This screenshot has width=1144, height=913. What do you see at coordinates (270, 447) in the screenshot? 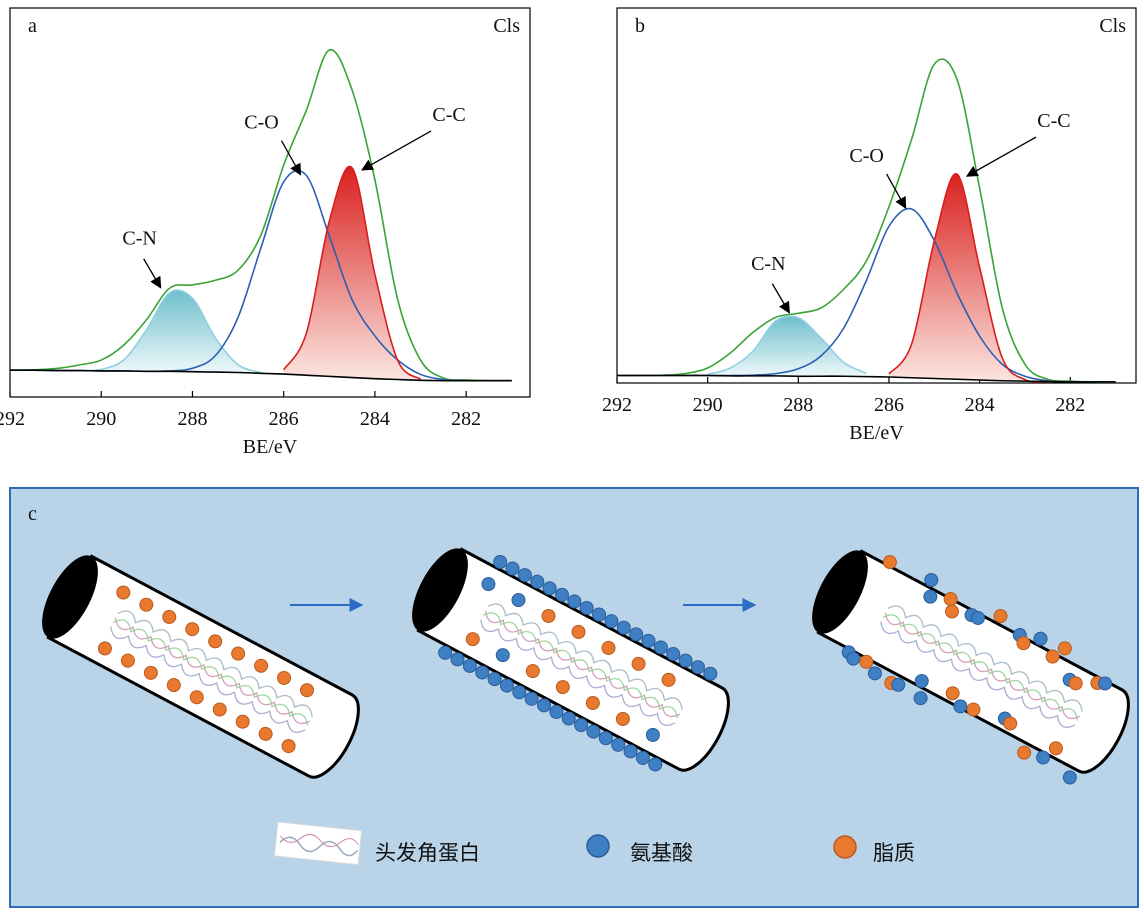
I see `x-axis-label: BE/eV` at bounding box center [270, 447].